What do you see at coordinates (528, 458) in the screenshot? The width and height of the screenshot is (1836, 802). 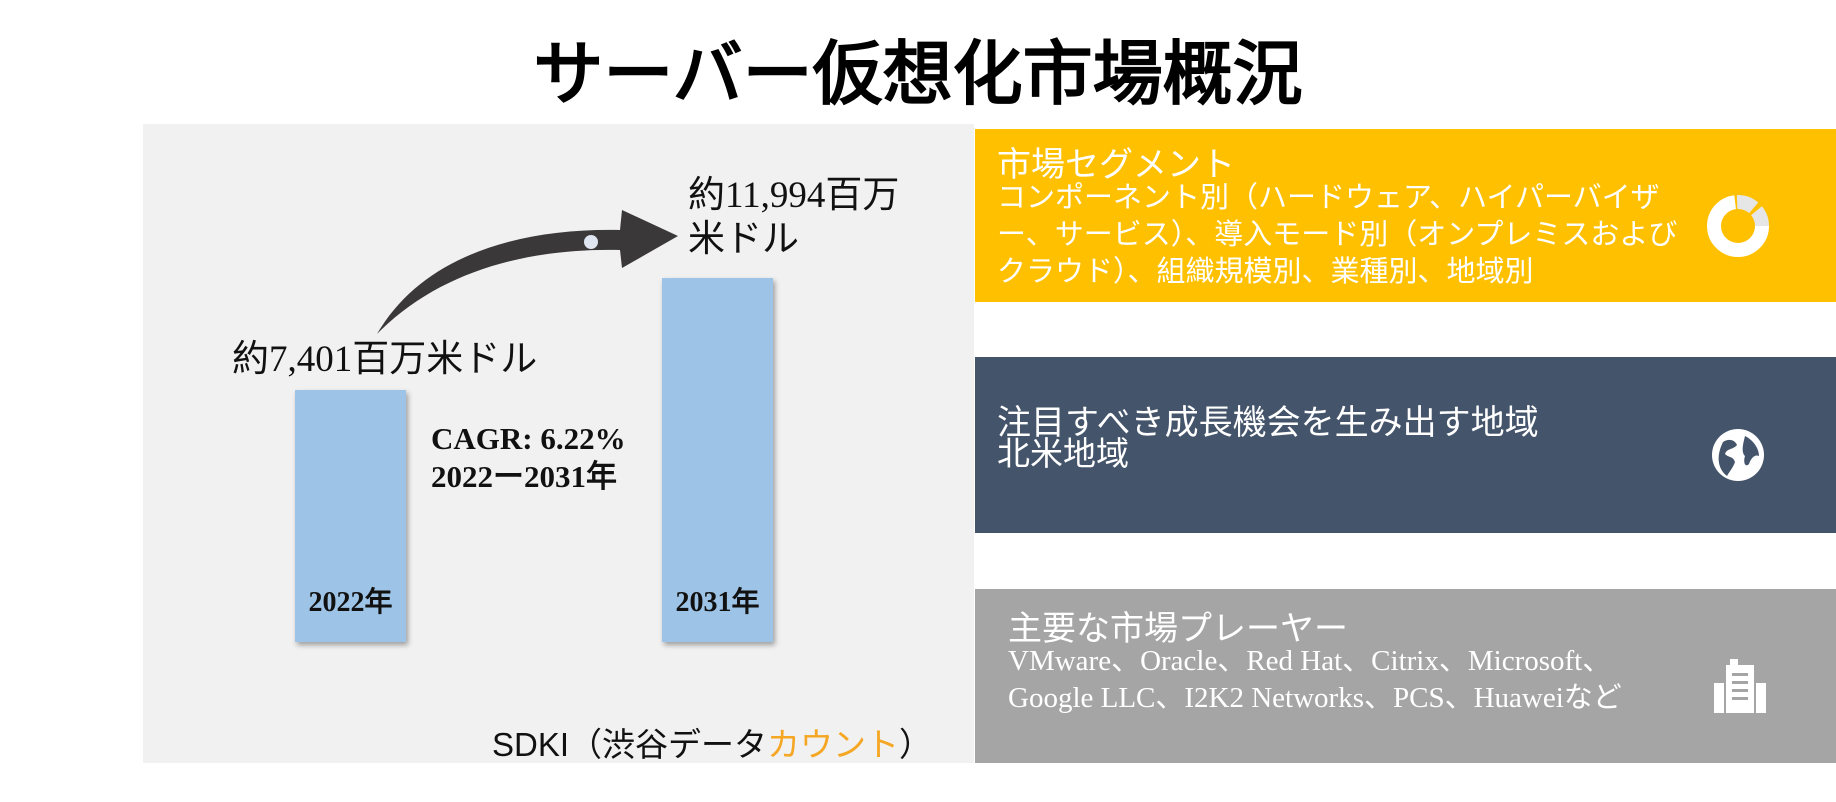 I see `cagr-text: CAGR: 6.22% 2022ー2031年` at bounding box center [528, 458].